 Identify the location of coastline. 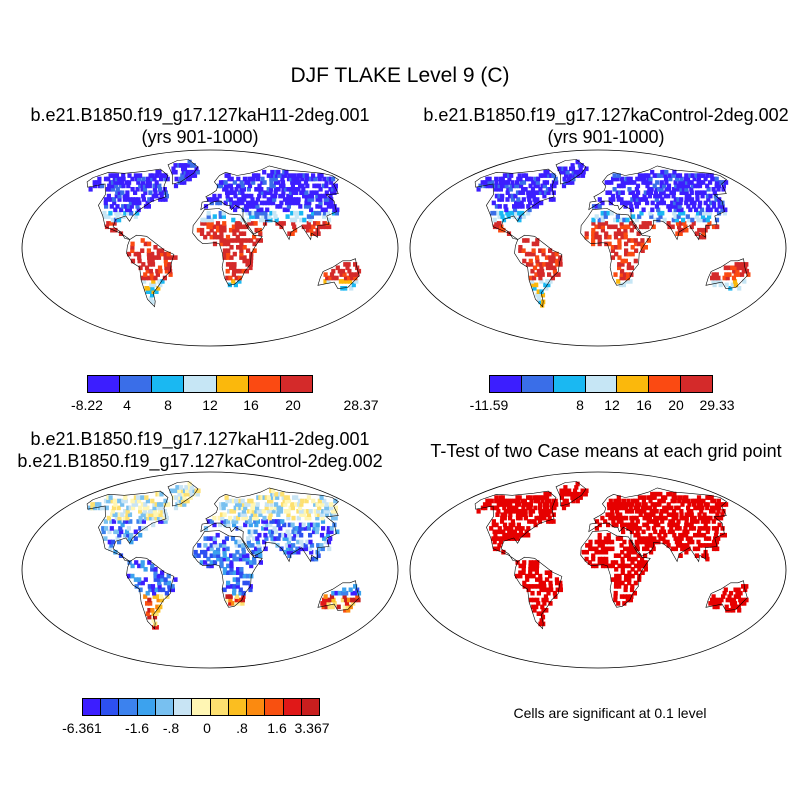
(515, 204).